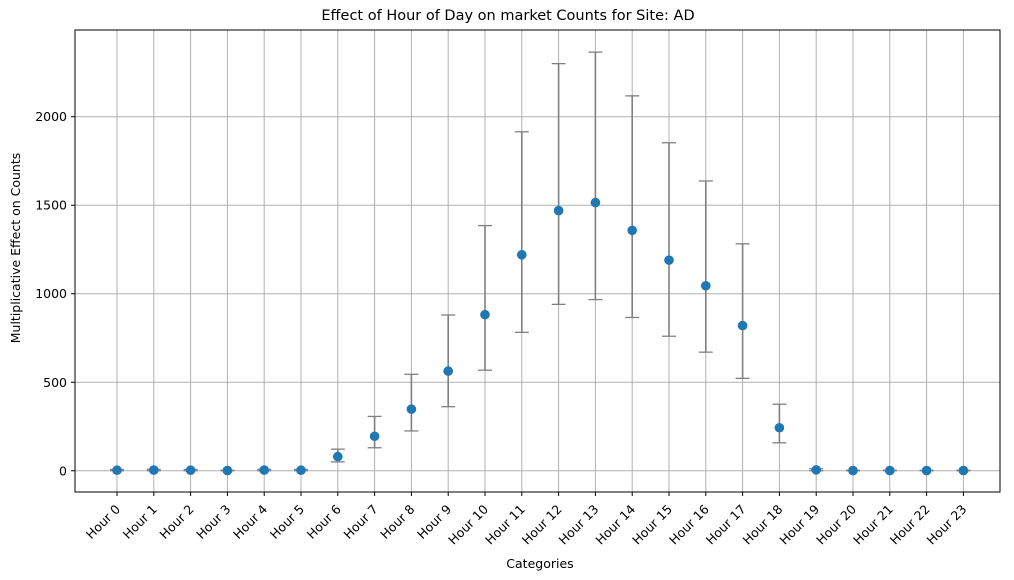 Image resolution: width=1014 pixels, height=580 pixels. I want to click on x-axis-label: Categories, so click(539, 563).